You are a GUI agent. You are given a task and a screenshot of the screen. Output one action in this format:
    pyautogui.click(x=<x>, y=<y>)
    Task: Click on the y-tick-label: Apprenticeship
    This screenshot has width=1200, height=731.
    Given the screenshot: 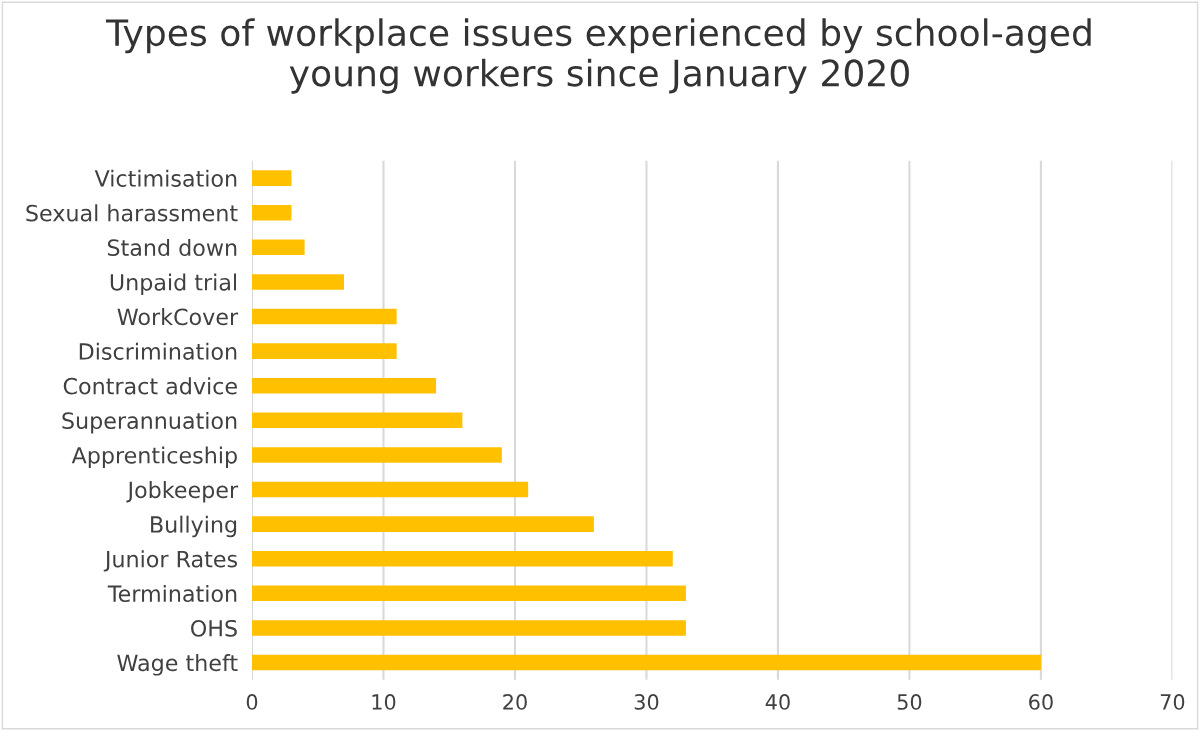 What is the action you would take?
    pyautogui.click(x=154, y=457)
    